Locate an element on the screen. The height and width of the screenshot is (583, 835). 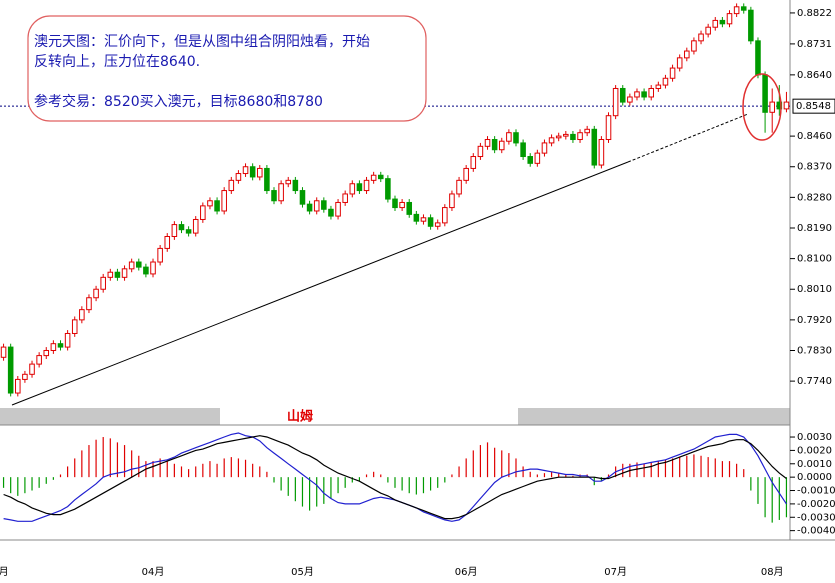
y-tick-label: -0.0040 is located at coordinates (816, 531).